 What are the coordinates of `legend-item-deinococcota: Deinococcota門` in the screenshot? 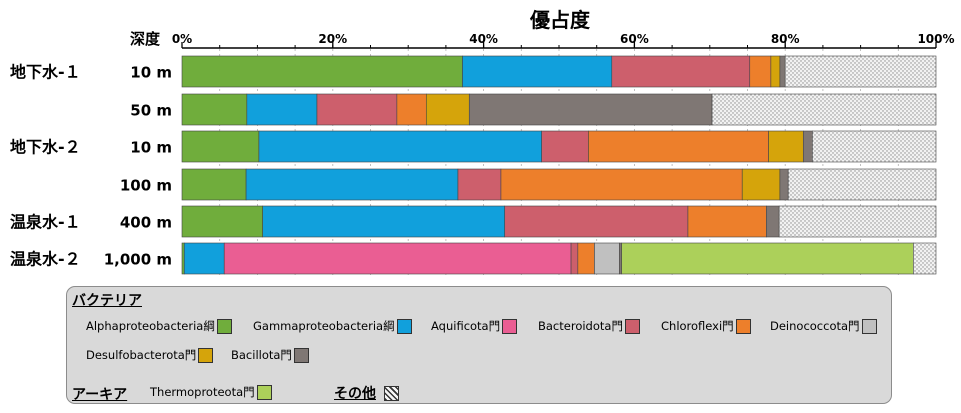 It's located at (823, 326).